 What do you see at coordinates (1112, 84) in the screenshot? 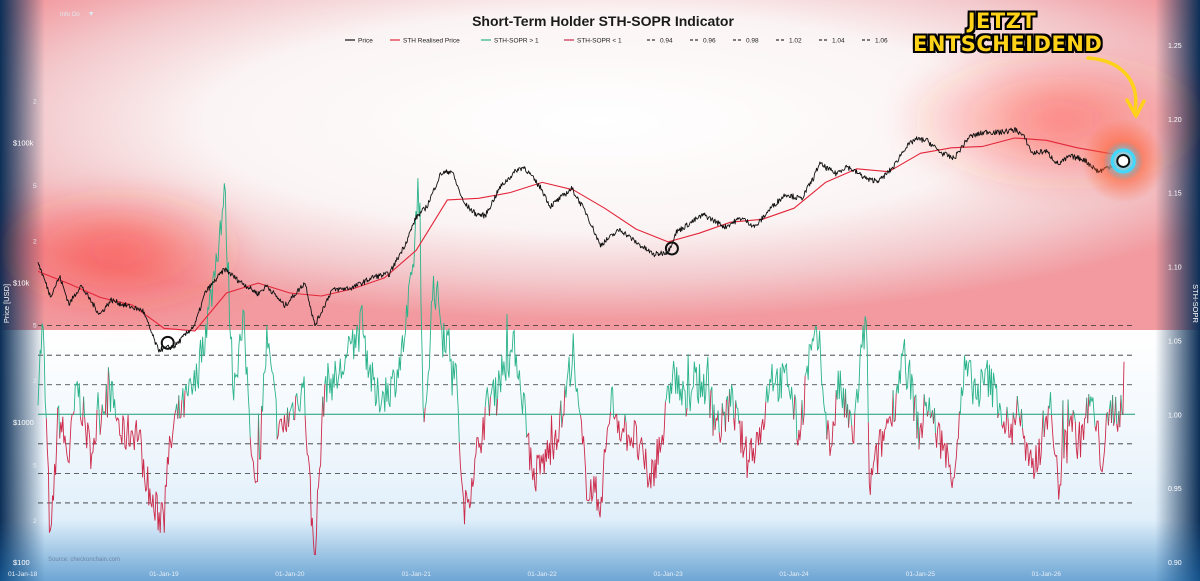
I see `callout-arrow` at bounding box center [1112, 84].